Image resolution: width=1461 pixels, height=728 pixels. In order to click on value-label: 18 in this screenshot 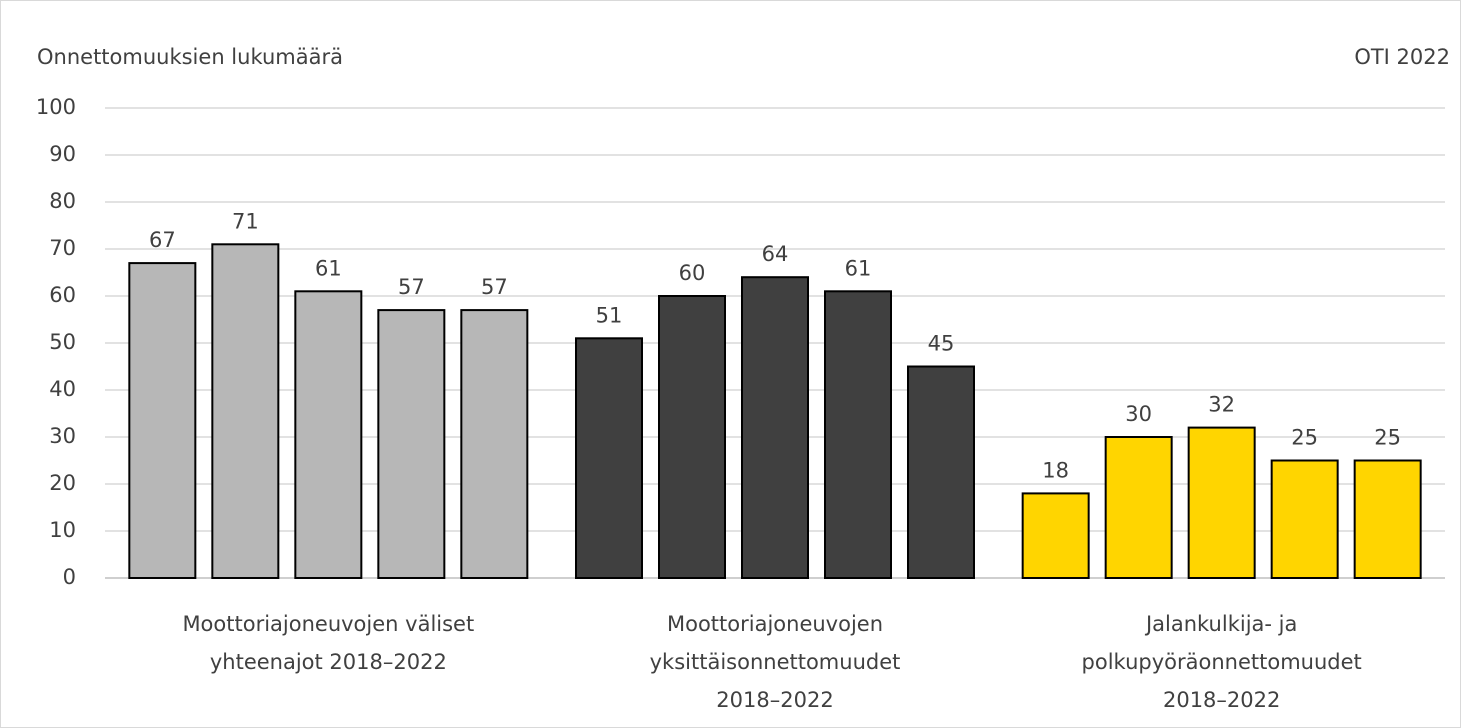, I will do `click(1055, 470)`.